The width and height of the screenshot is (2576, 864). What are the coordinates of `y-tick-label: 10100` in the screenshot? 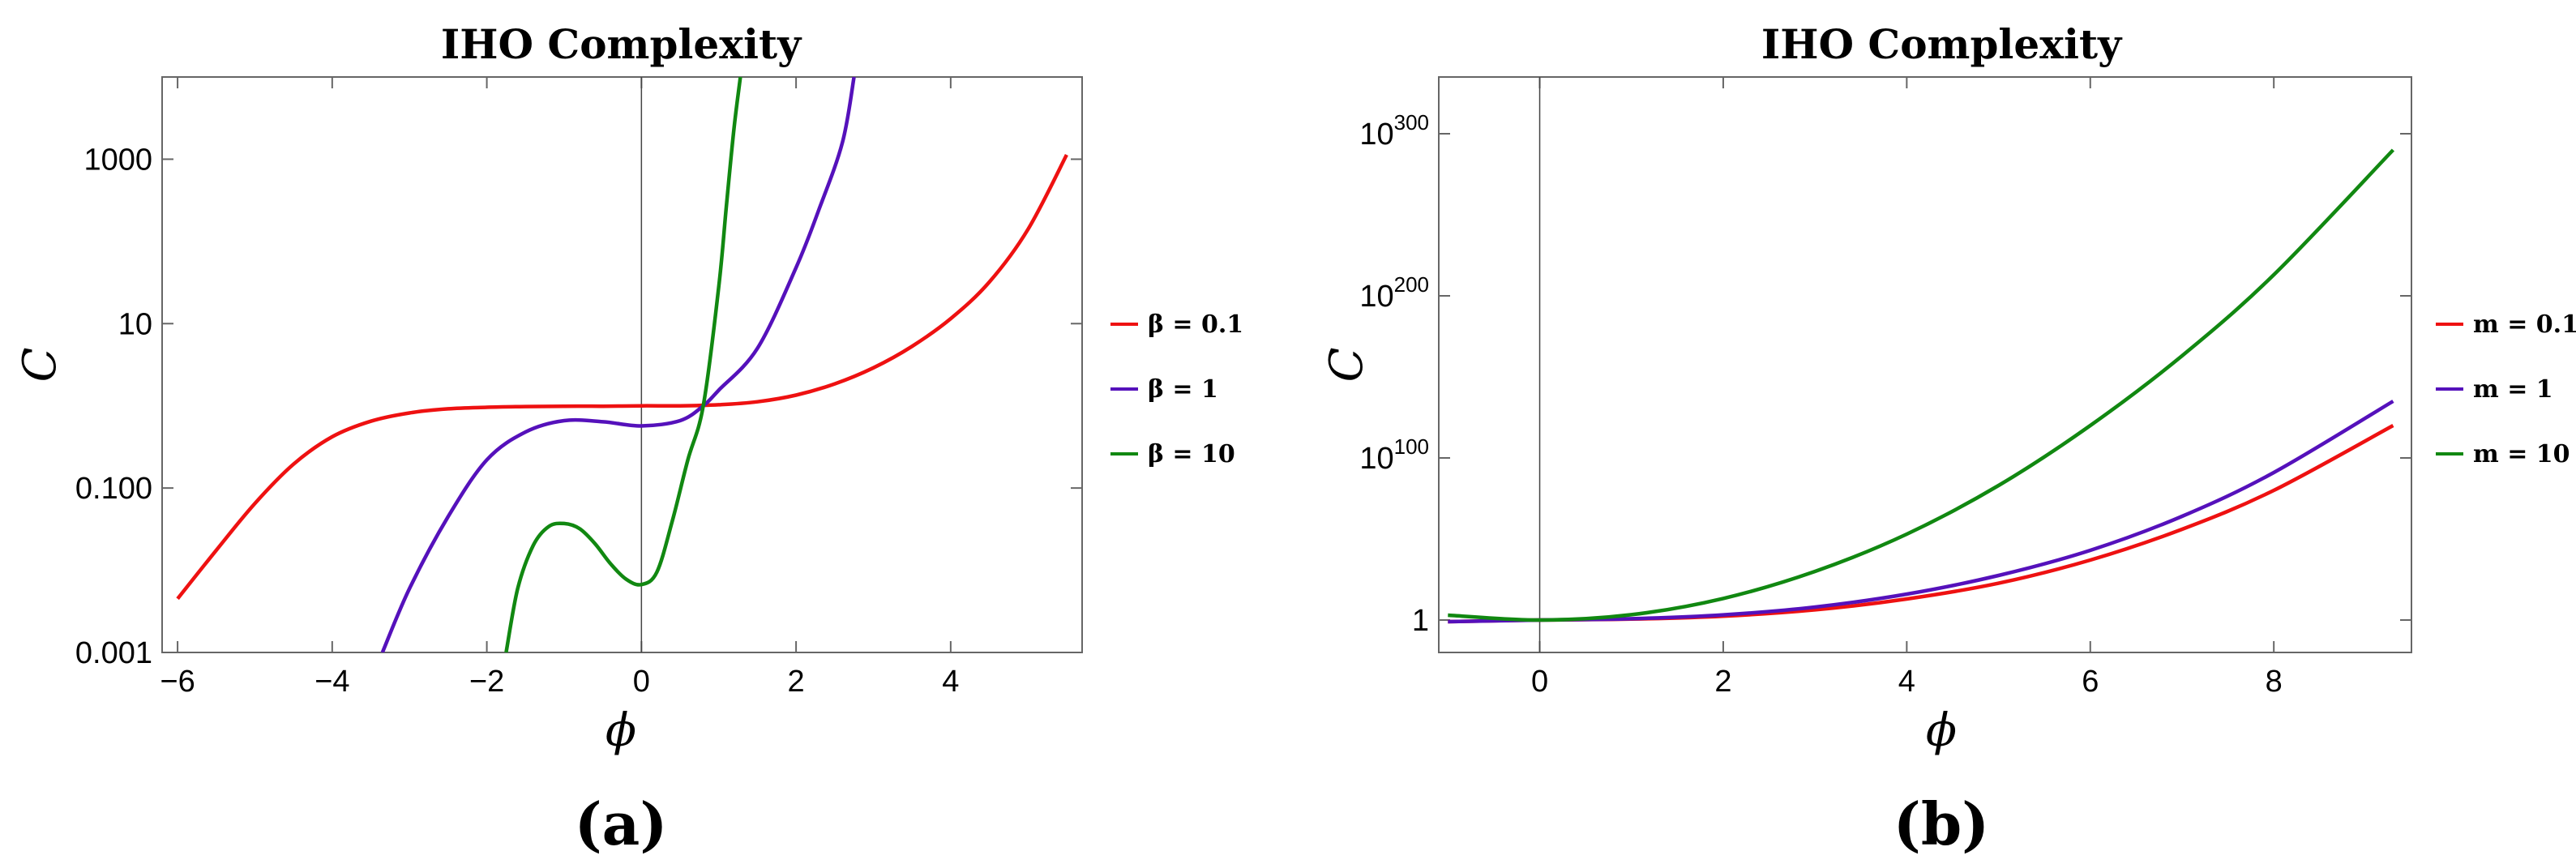 It's located at (1394, 455).